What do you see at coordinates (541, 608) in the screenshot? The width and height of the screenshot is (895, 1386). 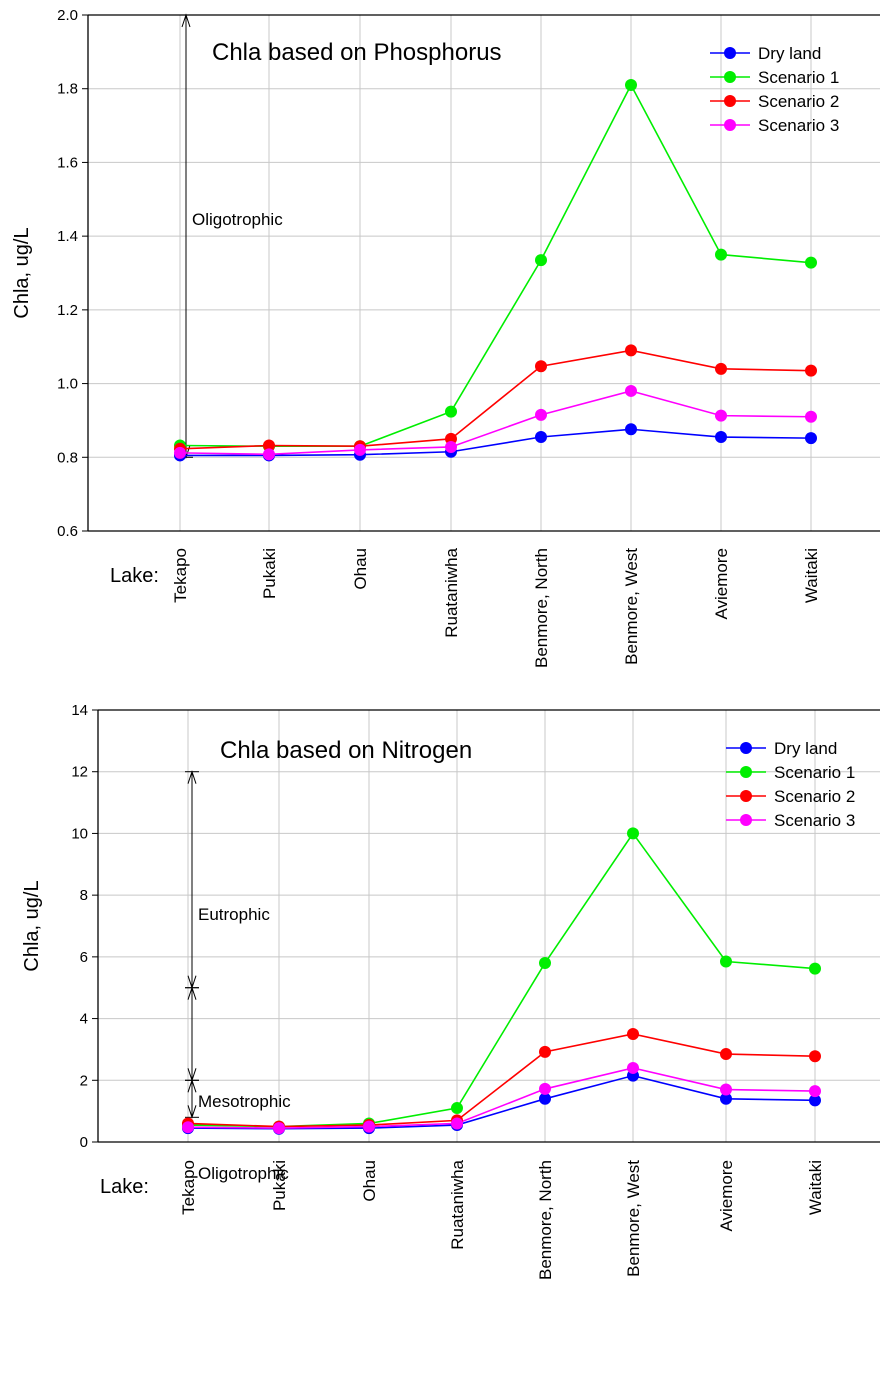 I see `x-tick-label: Benmore, North` at bounding box center [541, 608].